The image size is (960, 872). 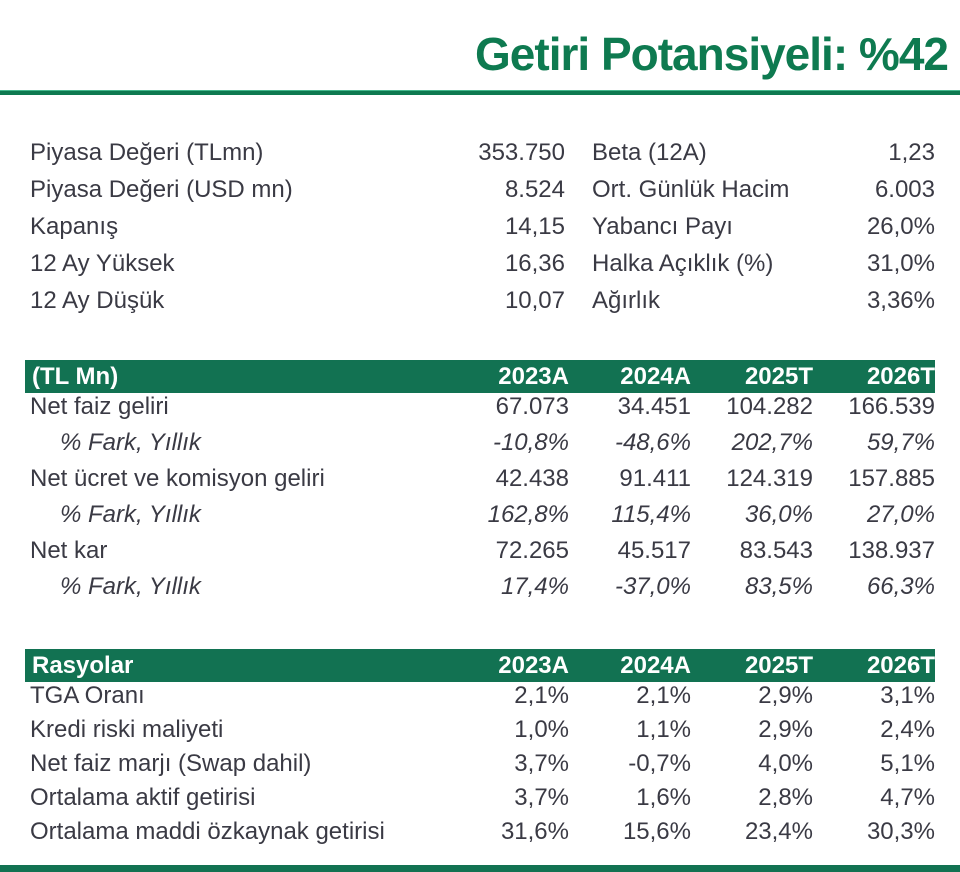 I want to click on cell-value: 124.319, so click(x=769, y=478).